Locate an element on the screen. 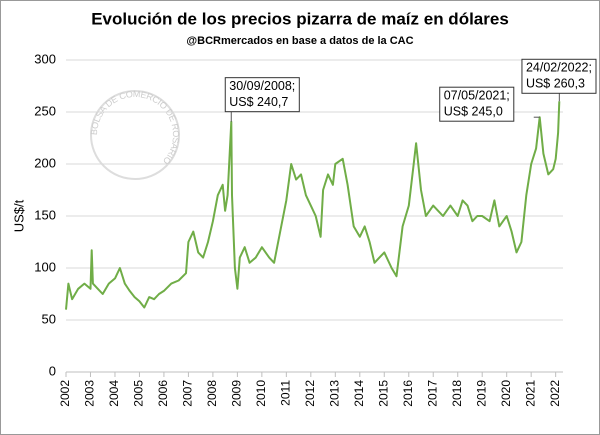 This screenshot has width=600, height=435. watermark-ring is located at coordinates (135, 135).